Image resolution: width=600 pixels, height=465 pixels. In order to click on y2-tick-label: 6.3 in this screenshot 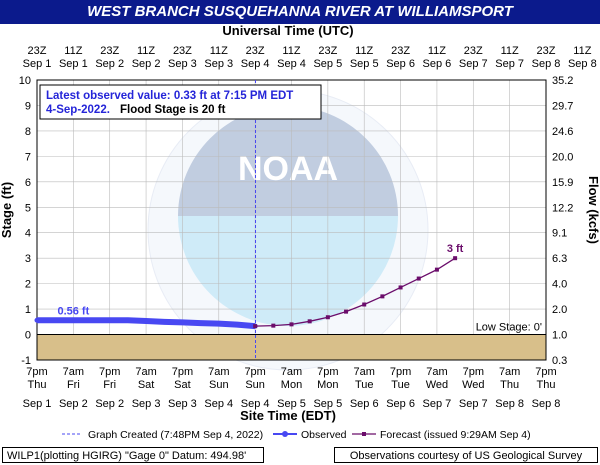, I will do `click(559, 259)`.